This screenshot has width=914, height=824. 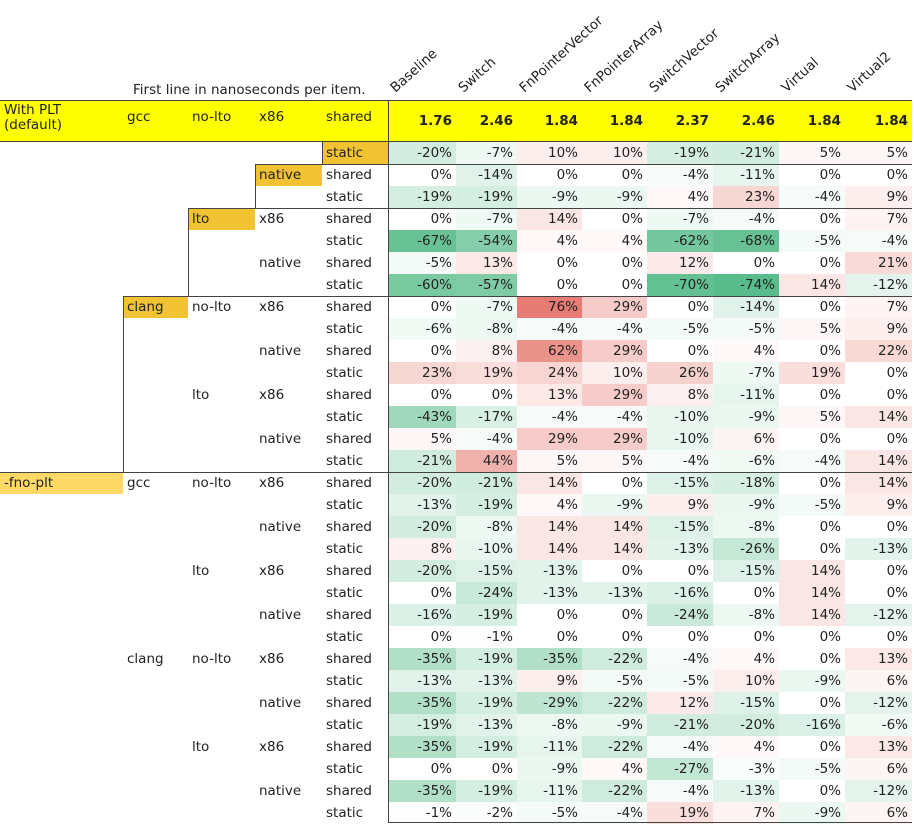 What do you see at coordinates (201, 571) in the screenshot?
I see `row-label: lto` at bounding box center [201, 571].